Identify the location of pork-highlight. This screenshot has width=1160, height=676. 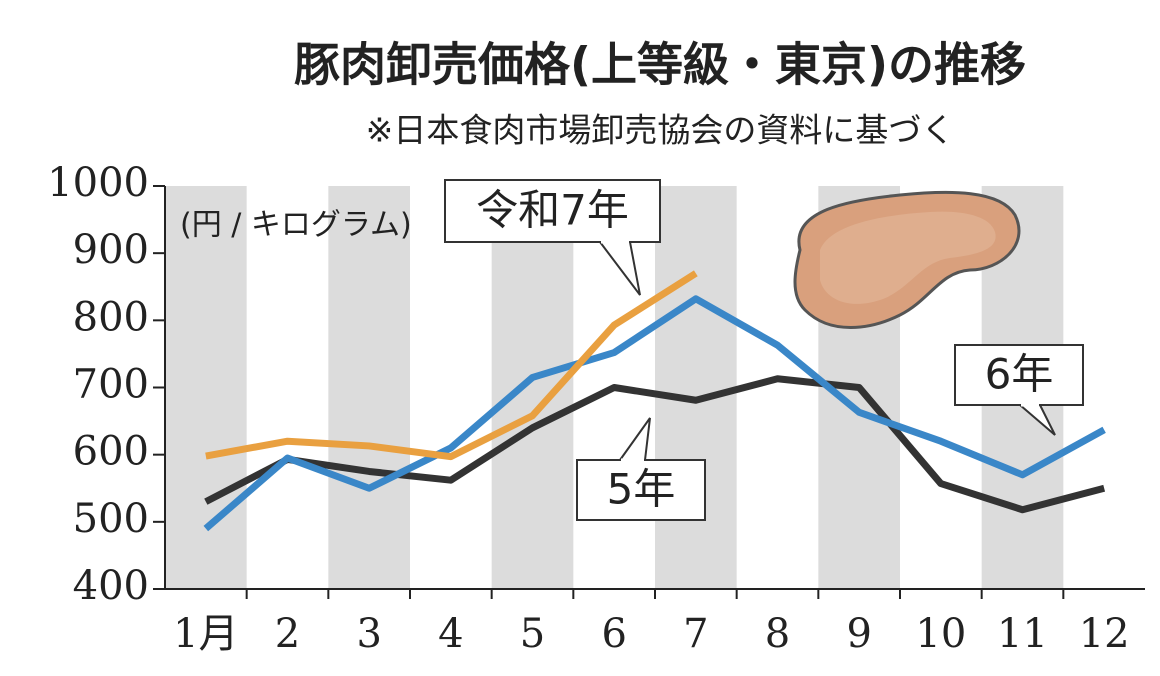
(908, 257).